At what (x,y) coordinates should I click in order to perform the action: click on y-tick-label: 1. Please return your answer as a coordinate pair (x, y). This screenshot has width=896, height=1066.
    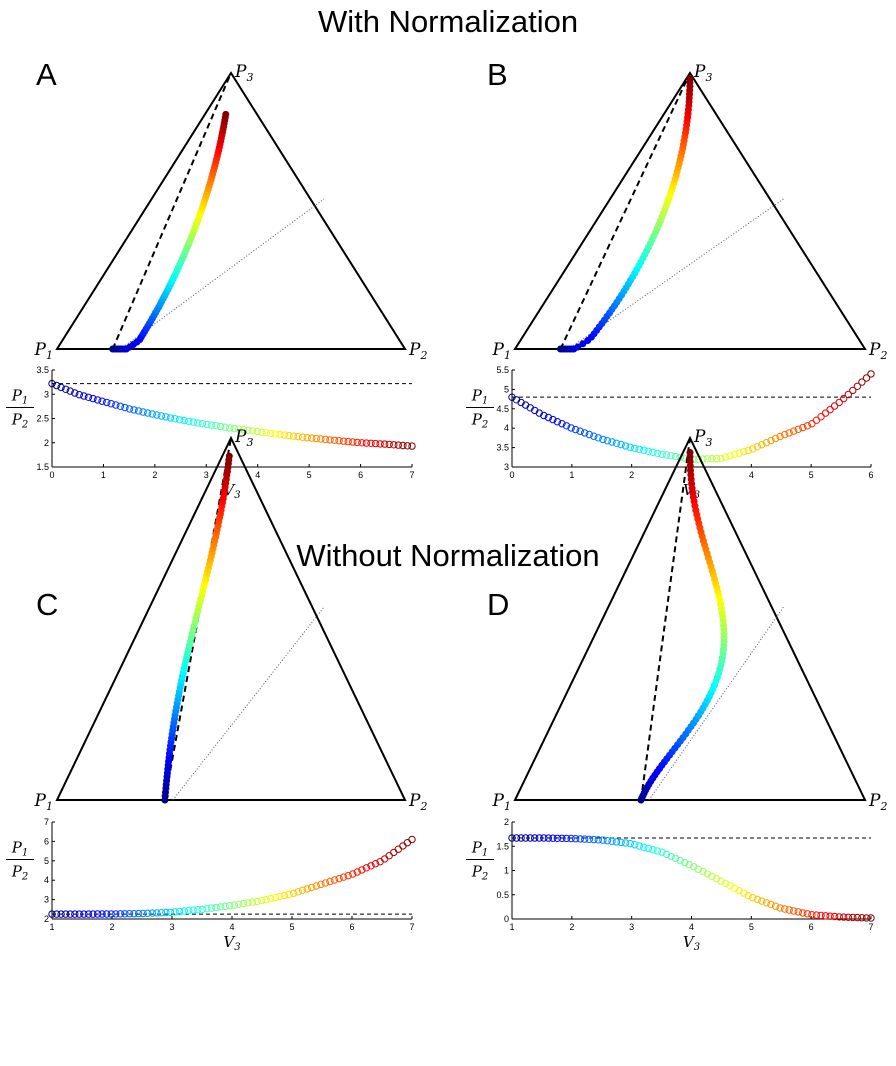
    Looking at the image, I should click on (506, 871).